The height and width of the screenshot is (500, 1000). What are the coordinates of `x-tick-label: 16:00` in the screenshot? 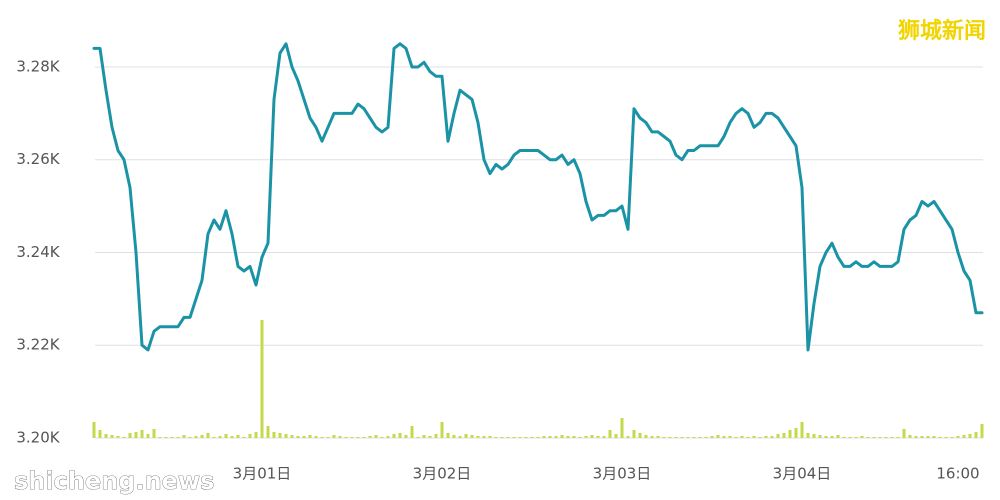 It's located at (957, 474).